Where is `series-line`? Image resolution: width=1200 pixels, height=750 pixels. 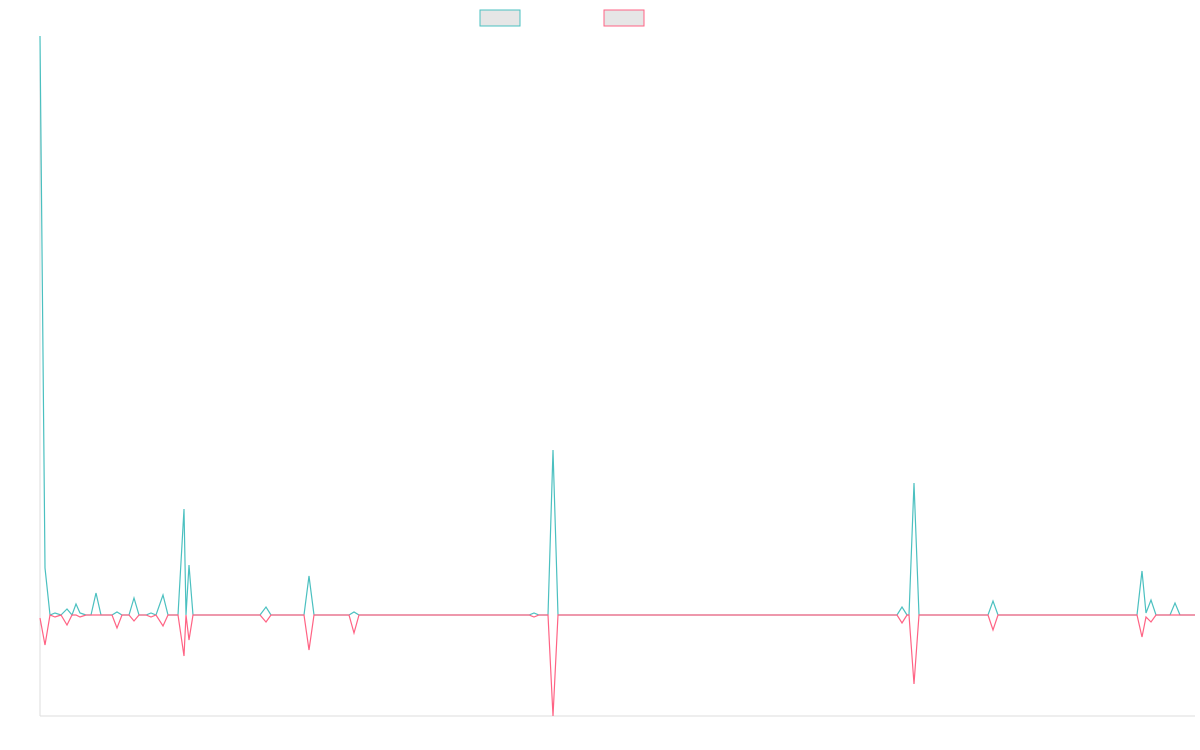 series-line is located at coordinates (617, 665).